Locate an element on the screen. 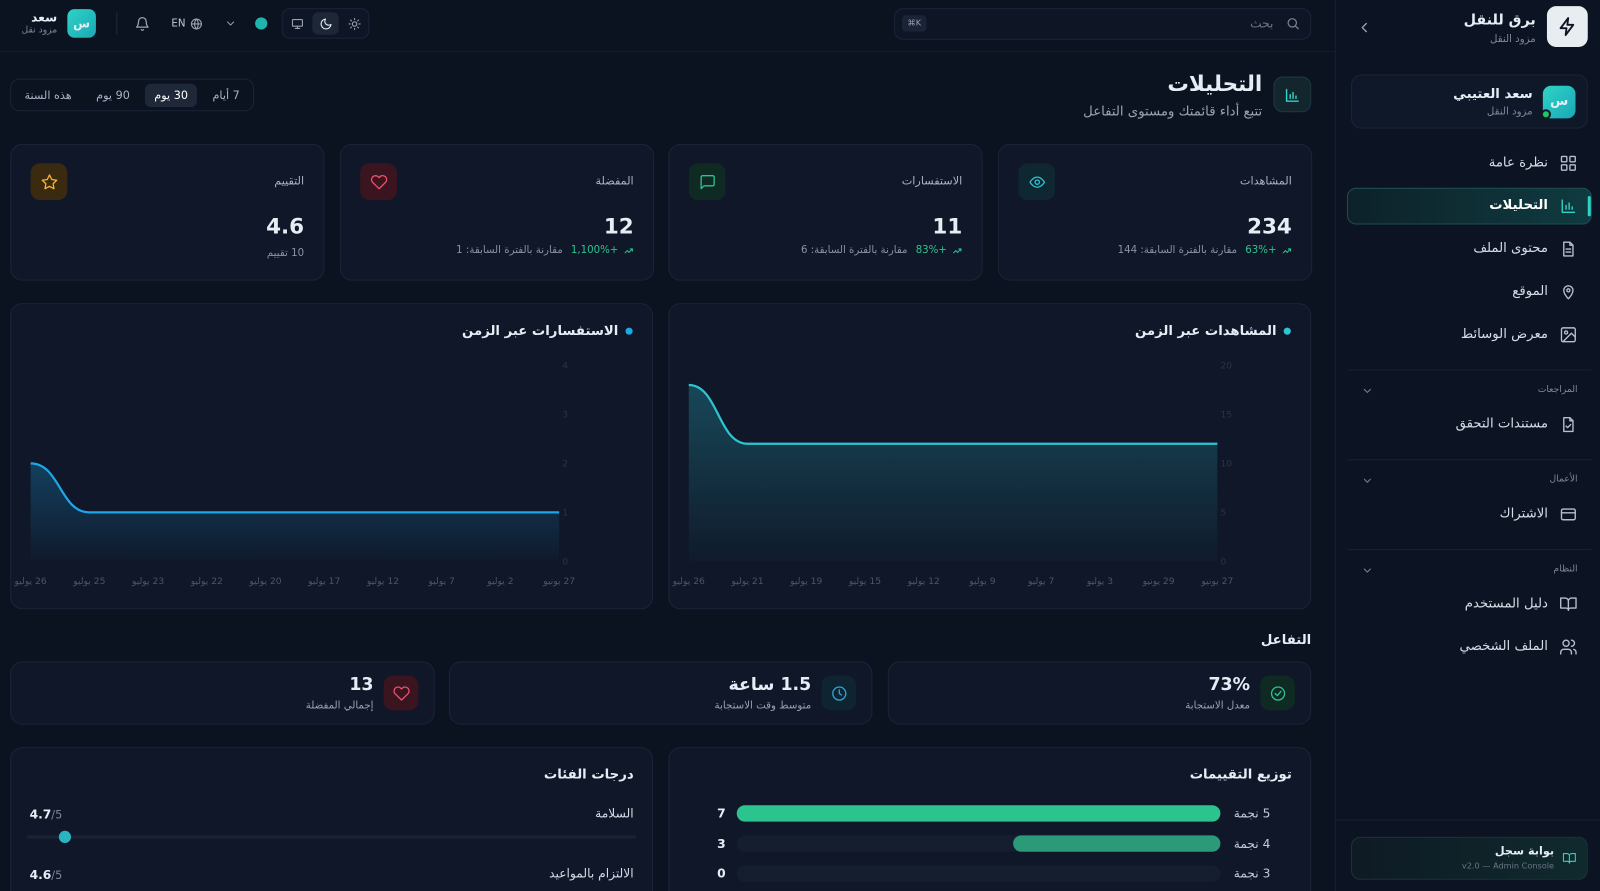 Image resolution: width=1600 pixels, height=891 pixels. left-icon is located at coordinates (1364, 27).